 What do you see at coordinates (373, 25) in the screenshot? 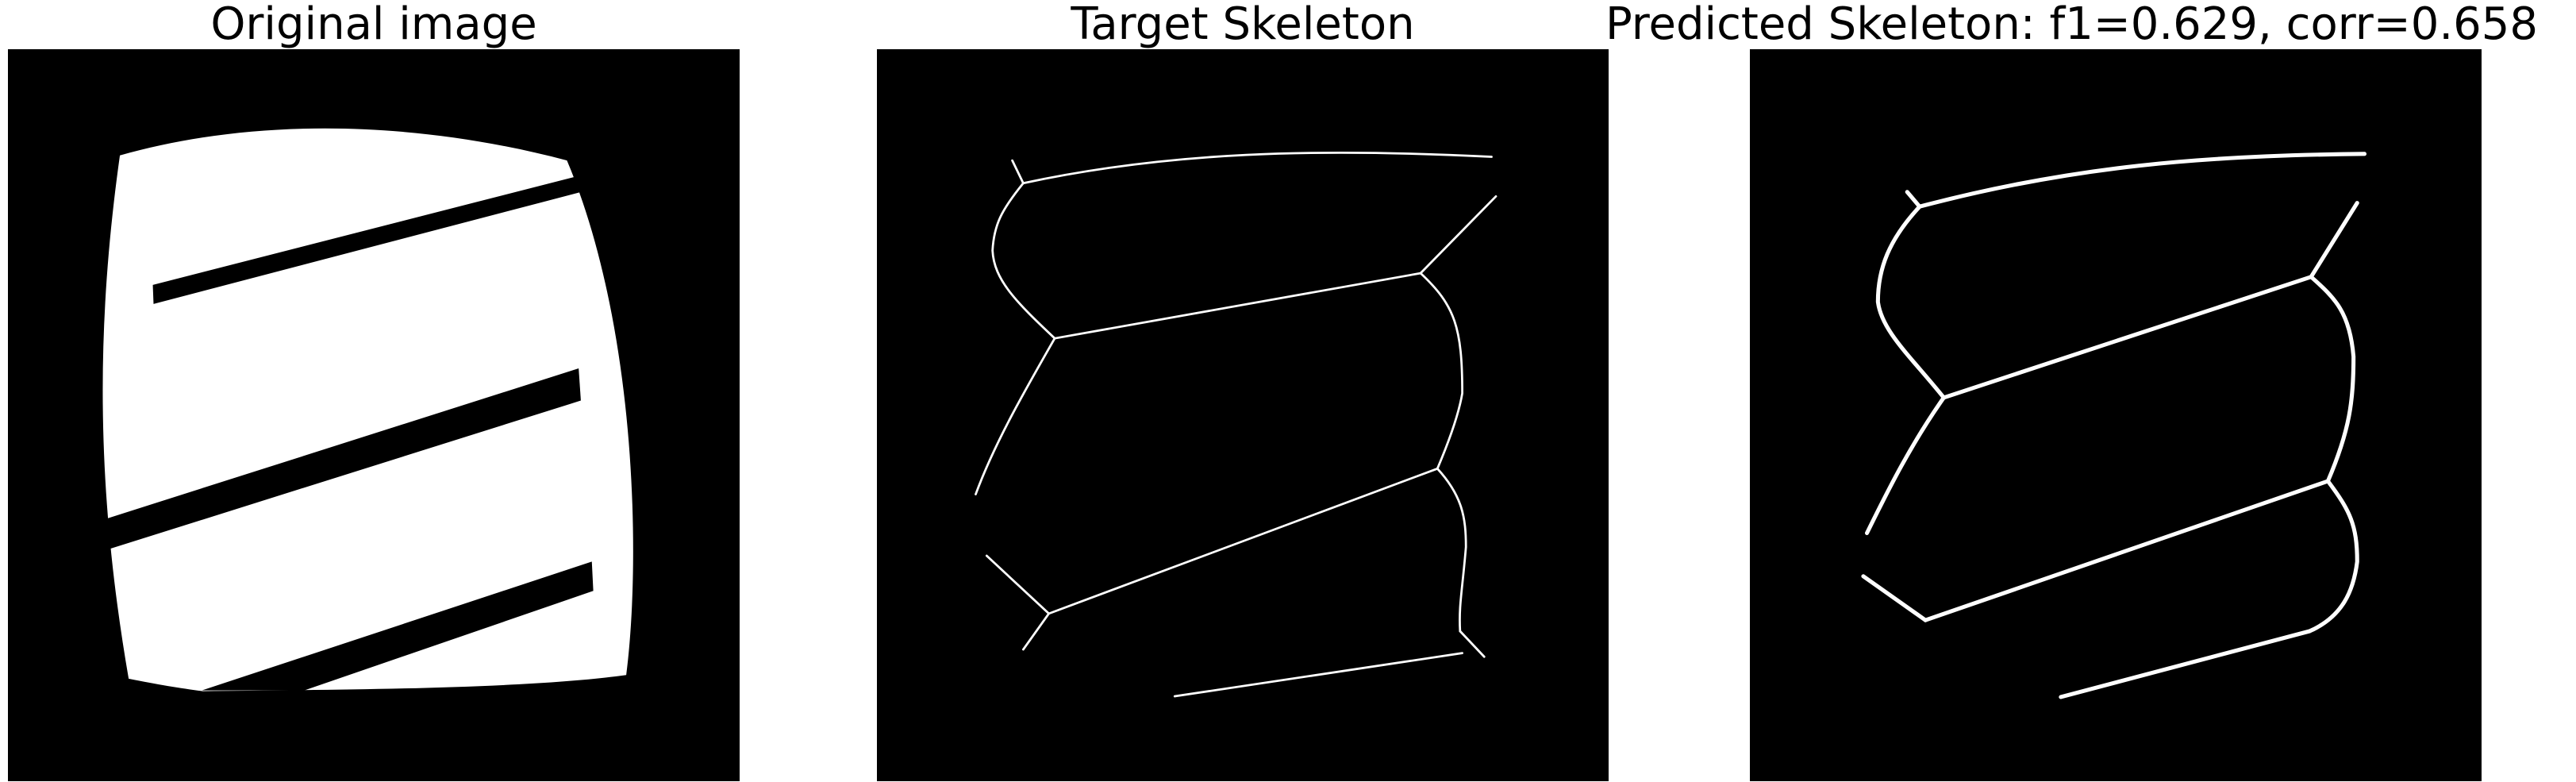
I see `original-image-title: Original image` at bounding box center [373, 25].